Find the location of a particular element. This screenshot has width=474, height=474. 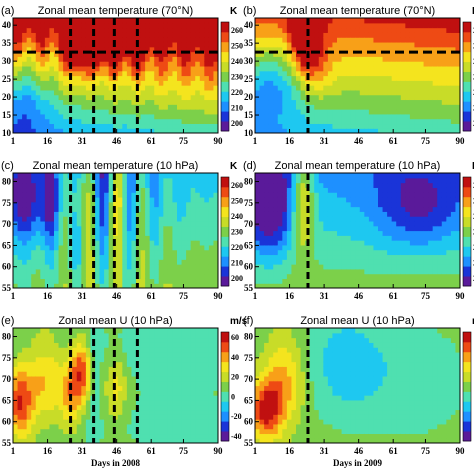

colorbar-tick-label: 200 is located at coordinates (237, 278).